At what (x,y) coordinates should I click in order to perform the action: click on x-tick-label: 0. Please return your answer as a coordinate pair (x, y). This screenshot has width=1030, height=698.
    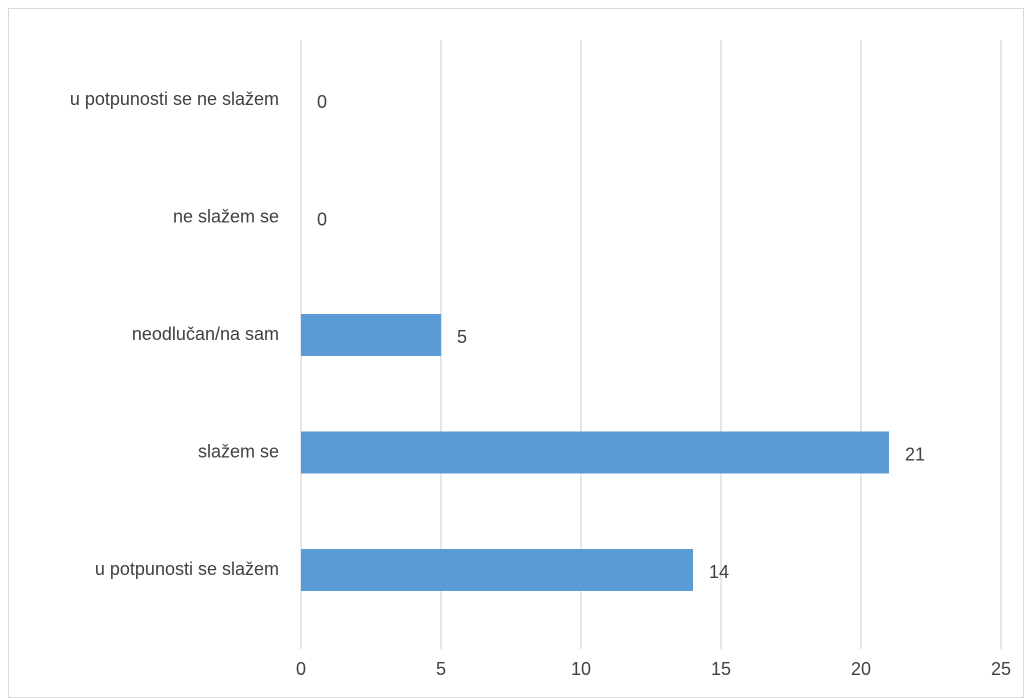
    Looking at the image, I should click on (301, 669).